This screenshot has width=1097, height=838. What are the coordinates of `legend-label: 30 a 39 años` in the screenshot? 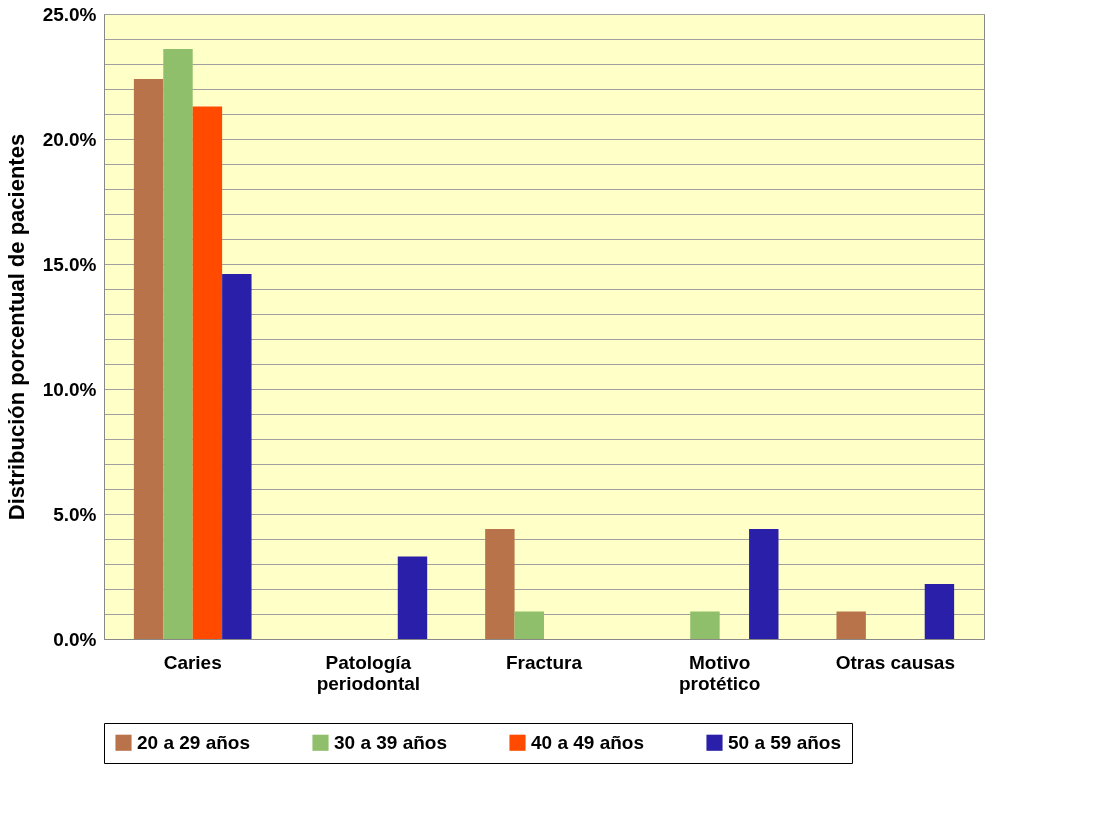 It's located at (391, 742).